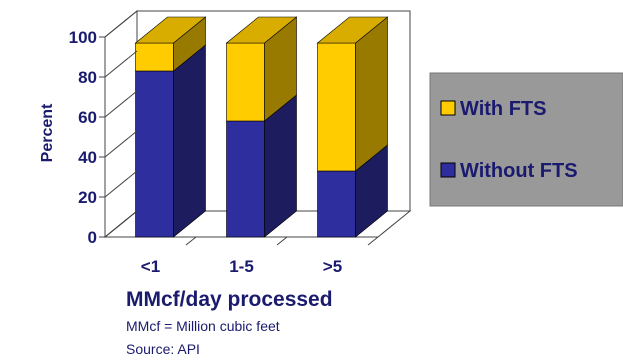 Image resolution: width=623 pixels, height=364 pixels. Describe the element at coordinates (150, 266) in the screenshot. I see `x-tick-label: <1` at that location.